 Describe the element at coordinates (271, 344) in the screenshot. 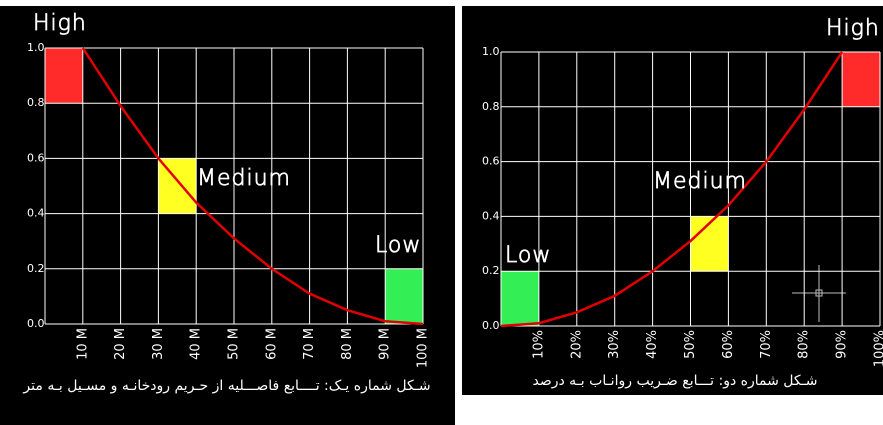

I see `x-tick-label: 60 M` at that location.